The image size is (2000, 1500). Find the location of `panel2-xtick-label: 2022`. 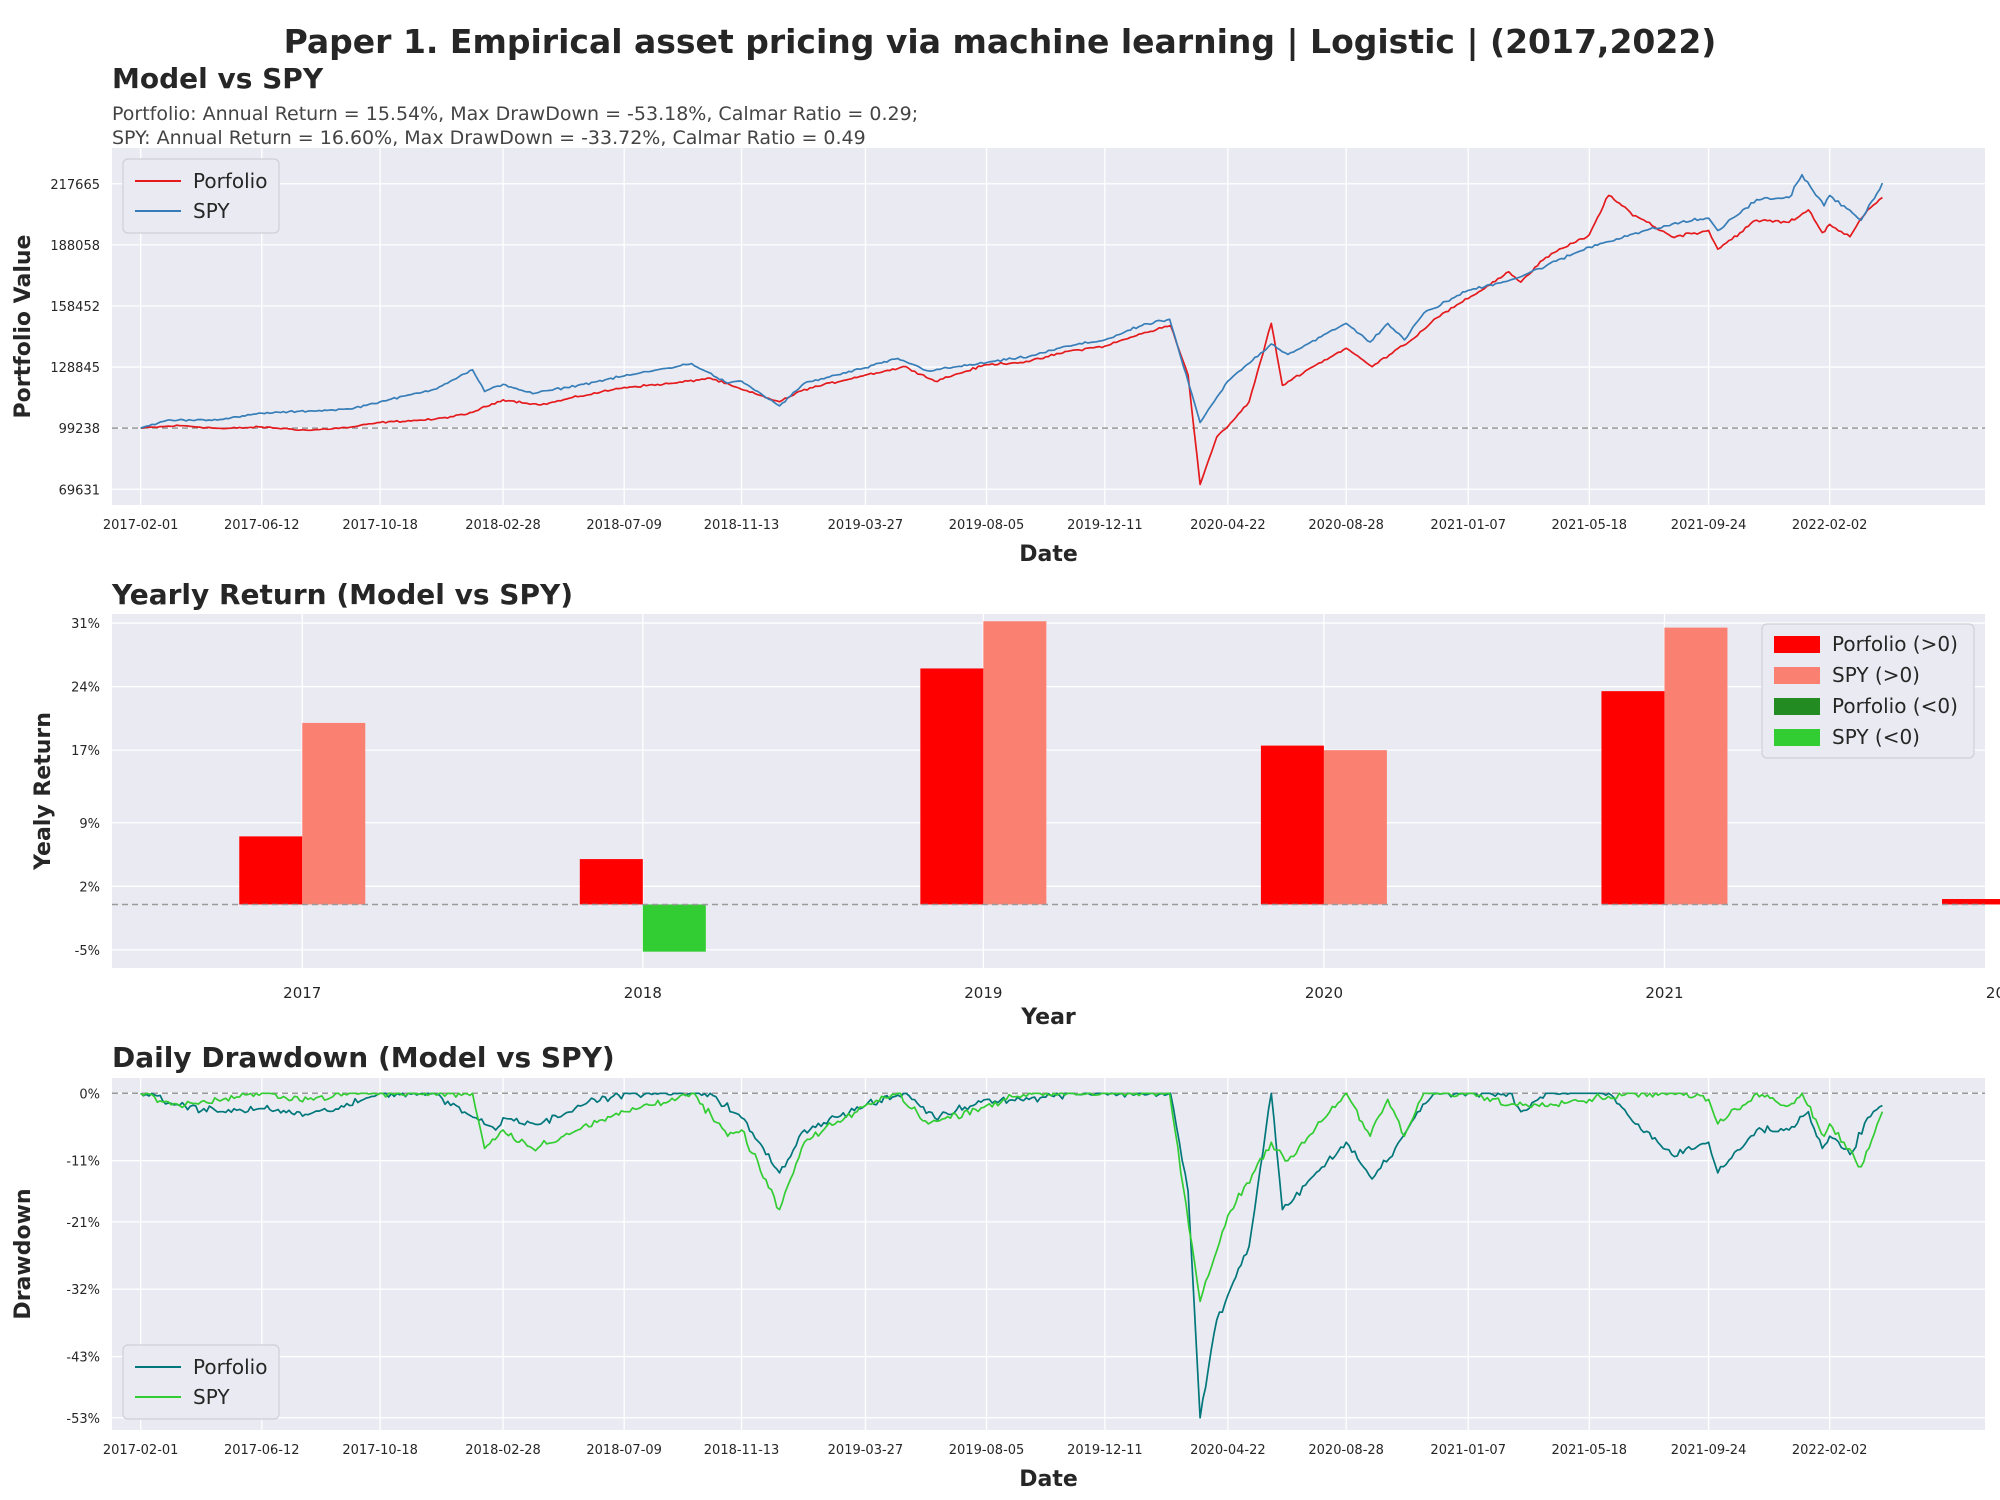

panel2-xtick-label: 2022 is located at coordinates (1993, 993).